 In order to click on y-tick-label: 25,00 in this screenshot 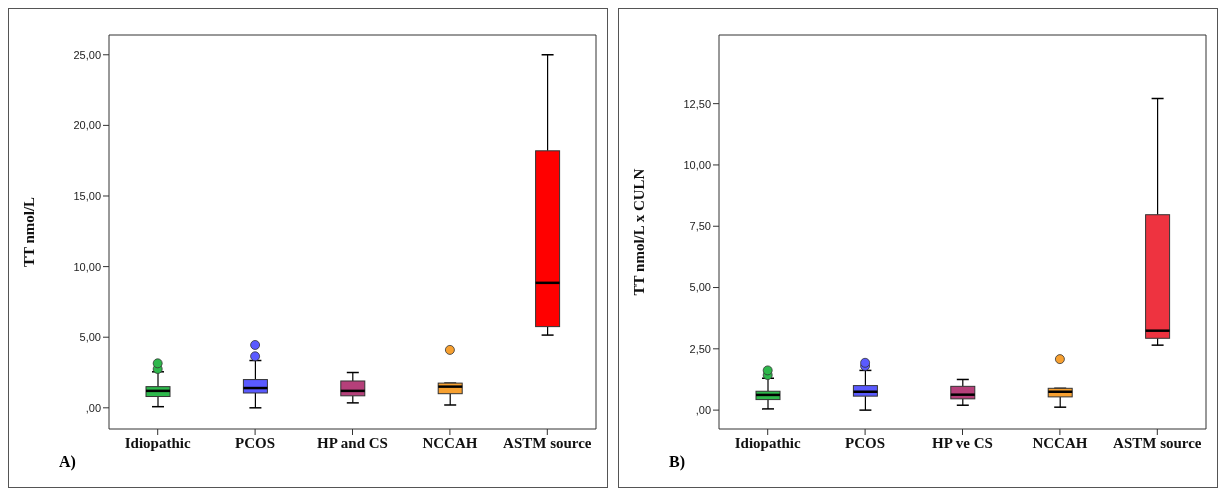, I will do `click(87, 54)`.